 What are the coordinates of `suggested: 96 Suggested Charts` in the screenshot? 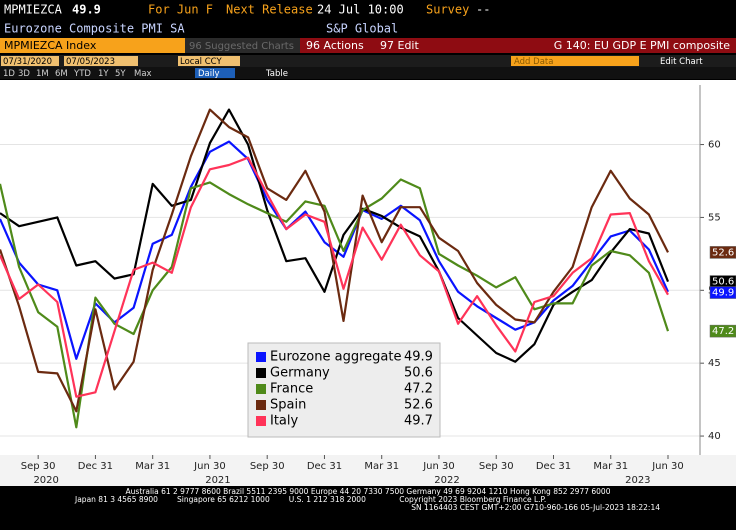 It's located at (241, 46).